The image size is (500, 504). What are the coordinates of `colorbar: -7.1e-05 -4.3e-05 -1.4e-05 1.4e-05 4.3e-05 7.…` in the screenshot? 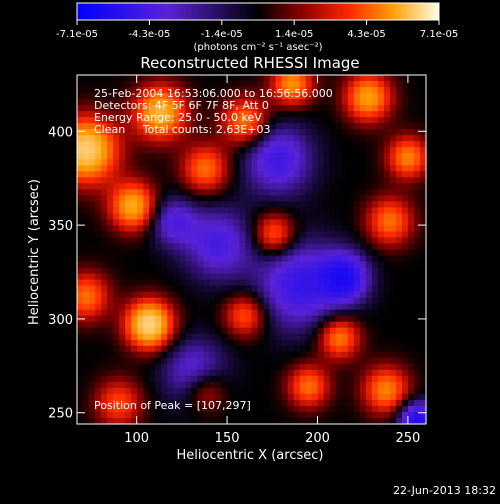 It's located at (257, 27).